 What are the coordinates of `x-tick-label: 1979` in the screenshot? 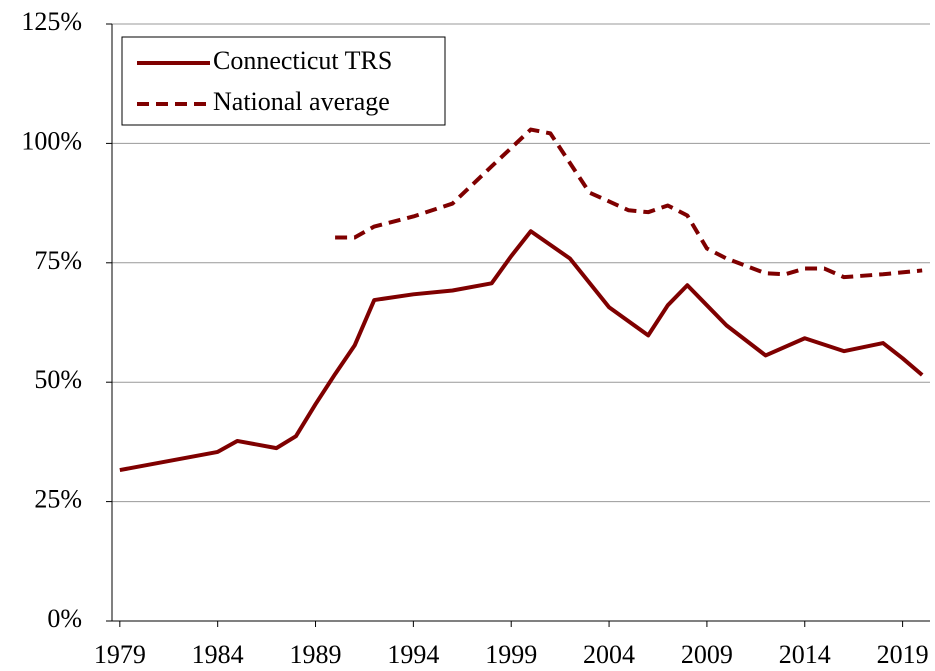 It's located at (120, 654).